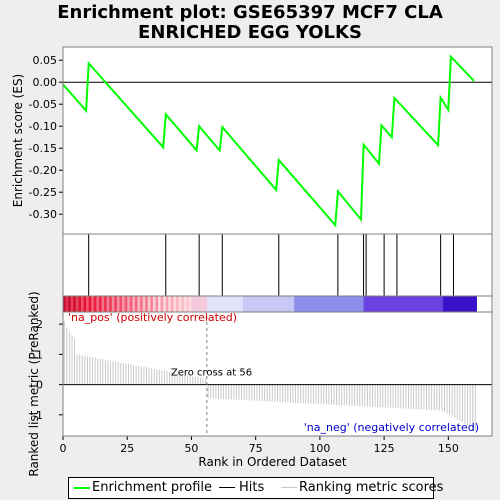 The image size is (500, 500). I want to click on neg-correlated-label: 'na_neg' (negatively correlated), so click(391, 427).